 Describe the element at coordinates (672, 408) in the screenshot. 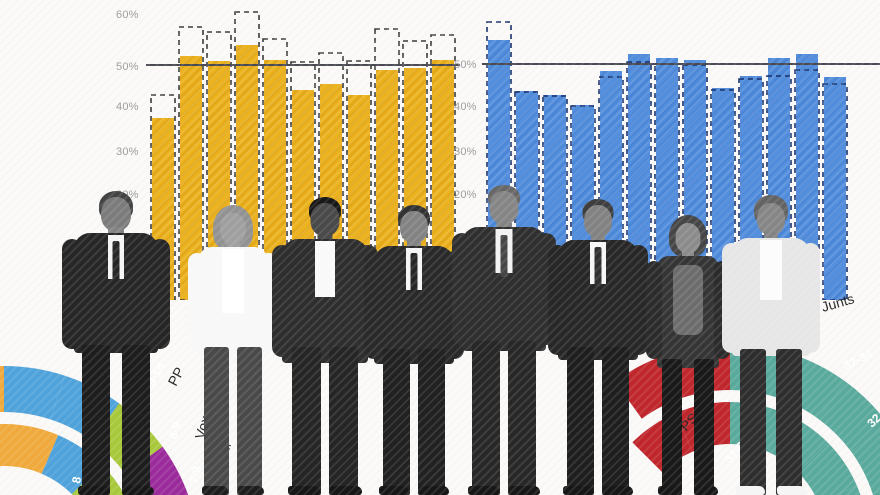

I see `donut-right-psc` at that location.